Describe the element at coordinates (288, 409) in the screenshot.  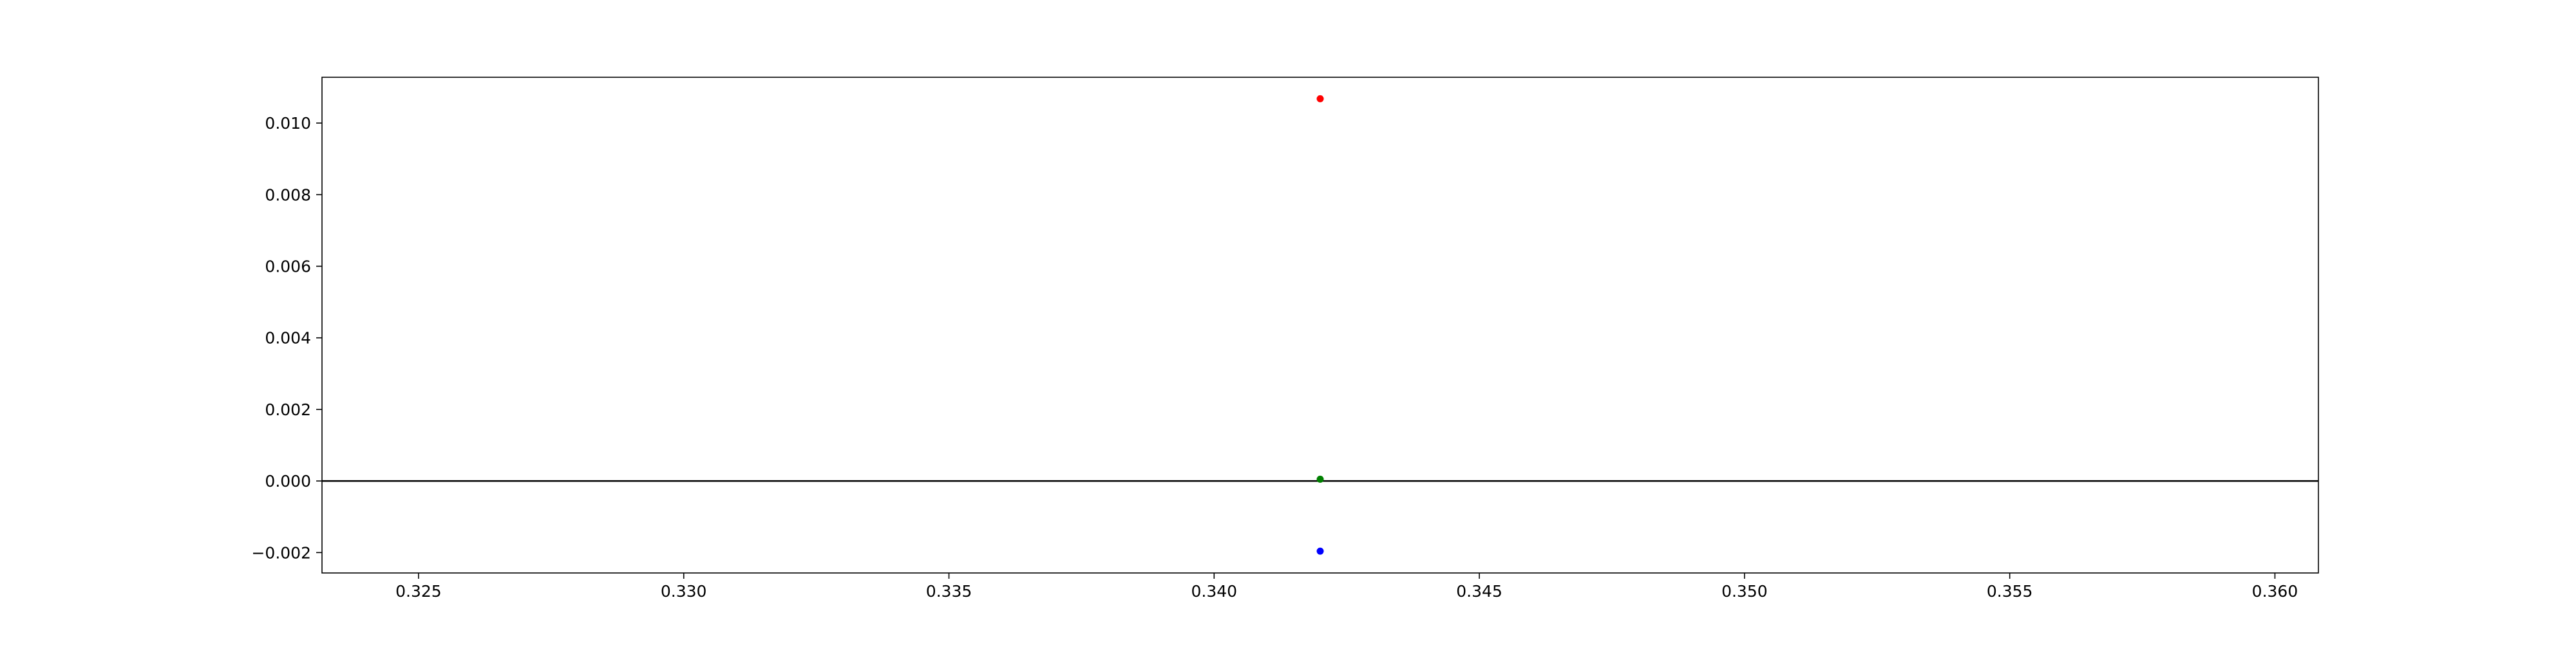
I see `y-tick-label: 0.002` at that location.